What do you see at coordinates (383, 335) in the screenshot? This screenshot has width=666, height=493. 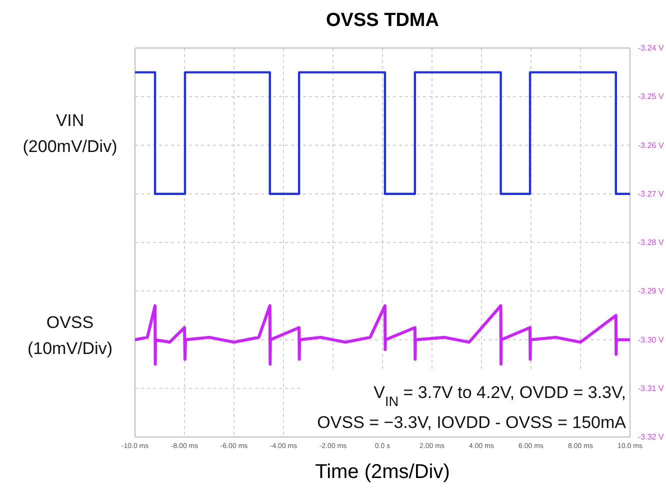 I see `line-series` at bounding box center [383, 335].